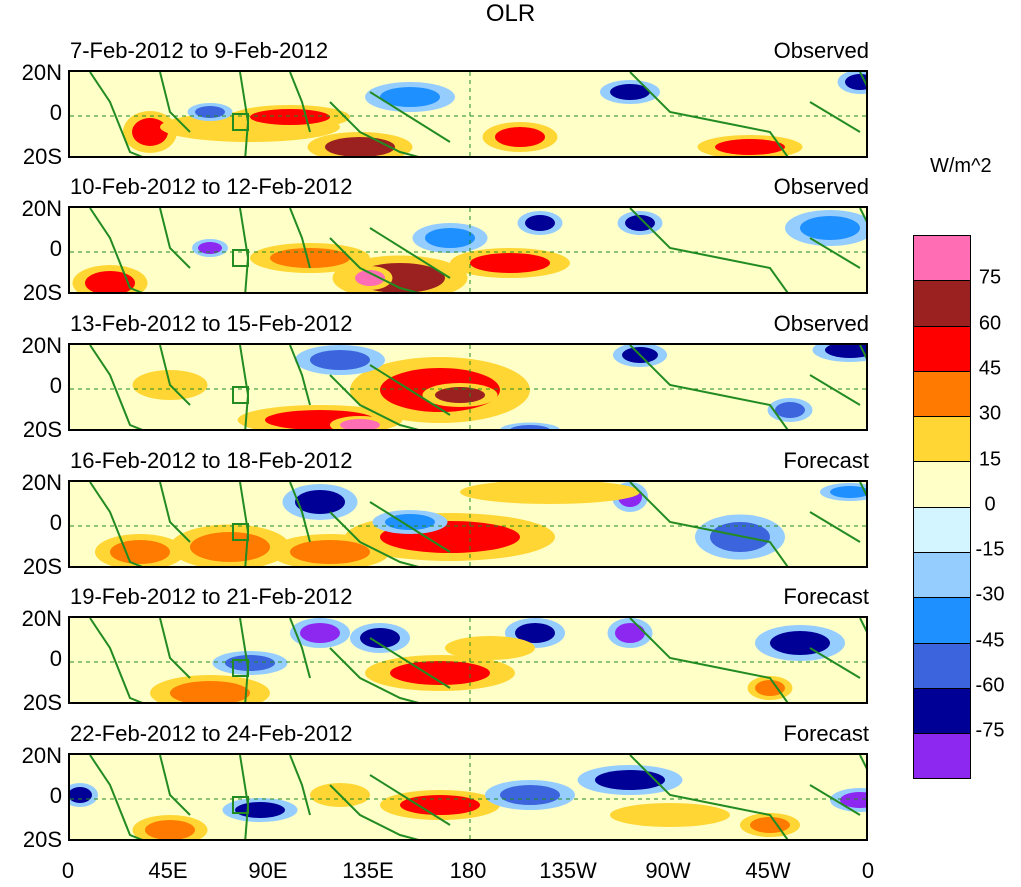  What do you see at coordinates (199, 50) in the screenshot?
I see `panel-date-range: 7-Feb-2012 to 9-Feb-2012` at bounding box center [199, 50].